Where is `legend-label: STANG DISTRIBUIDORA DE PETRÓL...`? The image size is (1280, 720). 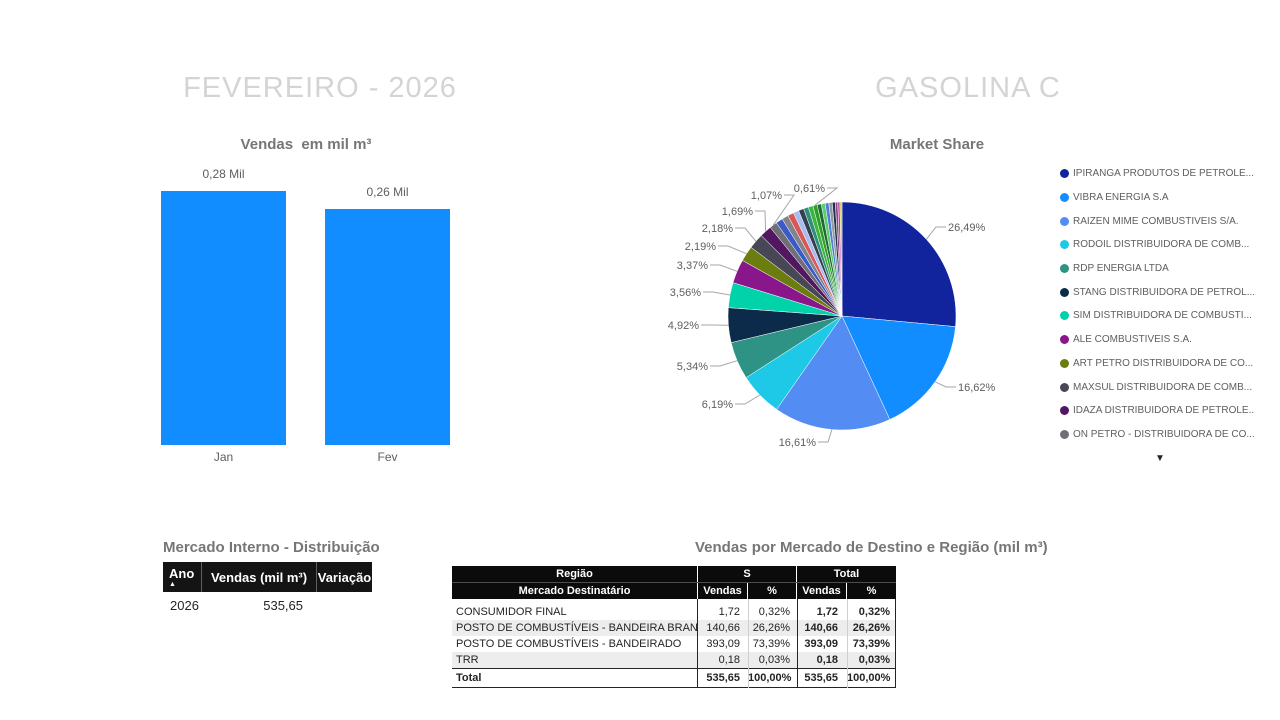 legend-label: STANG DISTRIBUIDORA DE PETRÓL... is located at coordinates (1164, 292).